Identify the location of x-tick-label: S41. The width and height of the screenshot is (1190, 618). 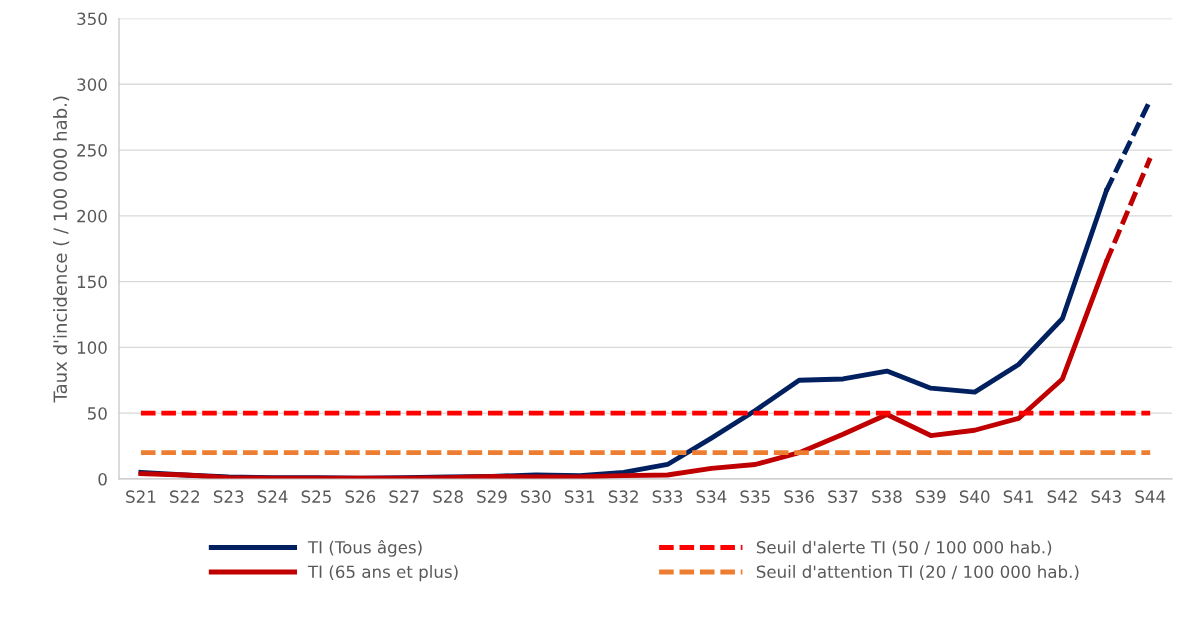
(1018, 496).